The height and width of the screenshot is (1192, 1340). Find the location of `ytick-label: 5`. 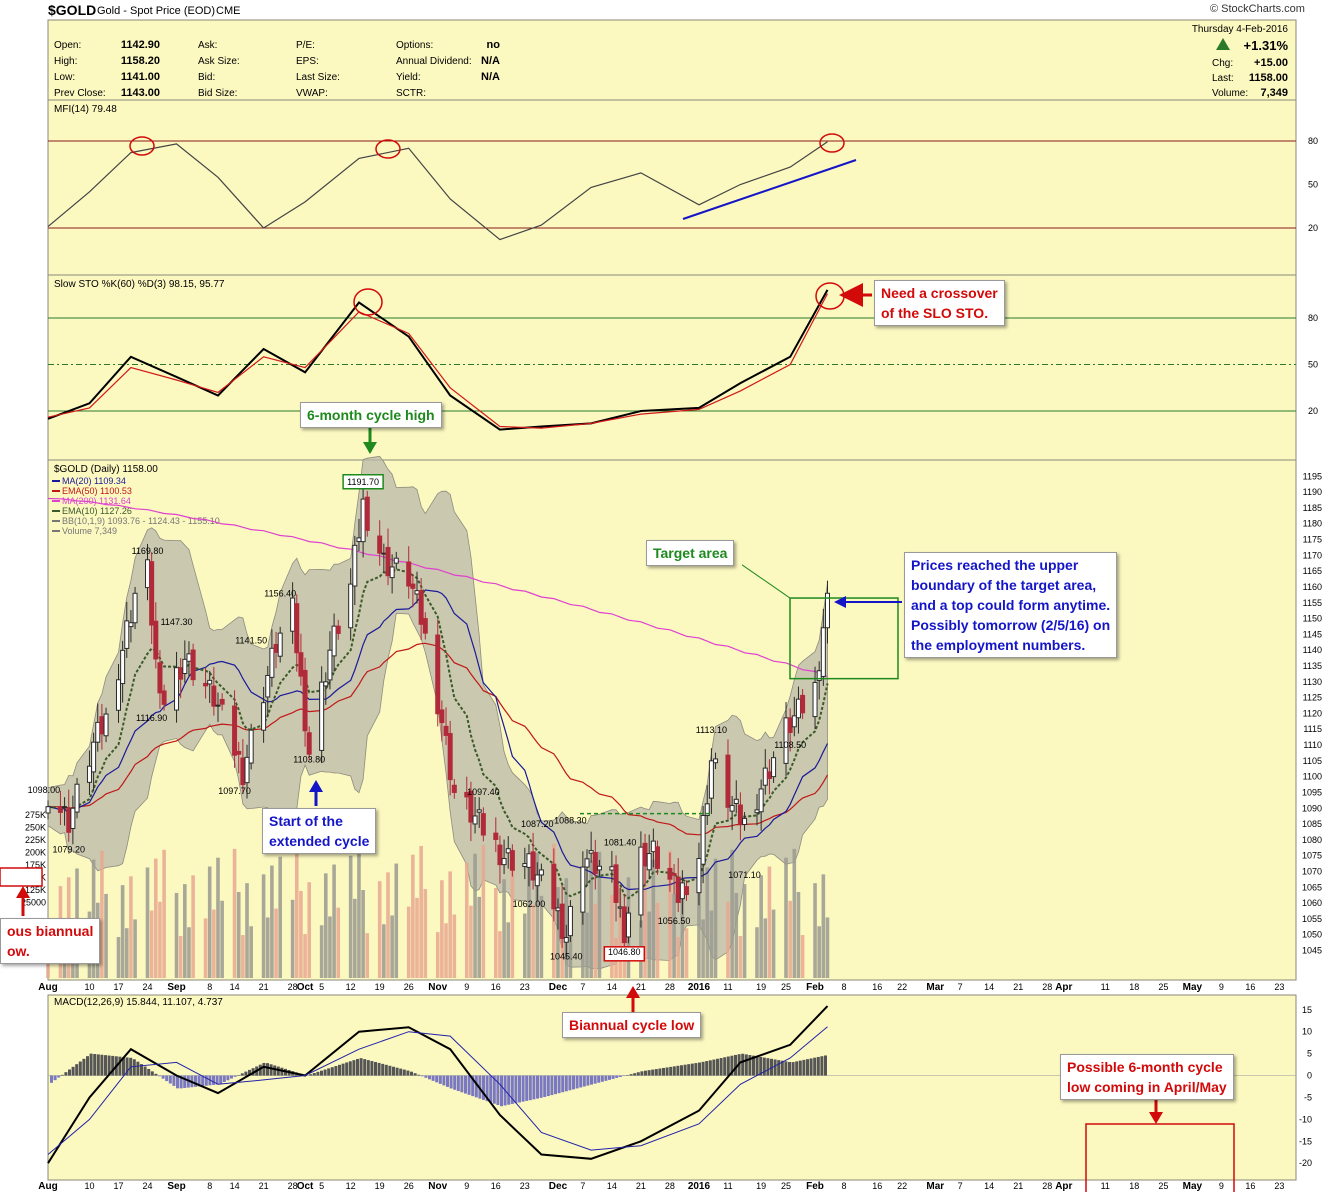

ytick-label: 5 is located at coordinates (1309, 1054).